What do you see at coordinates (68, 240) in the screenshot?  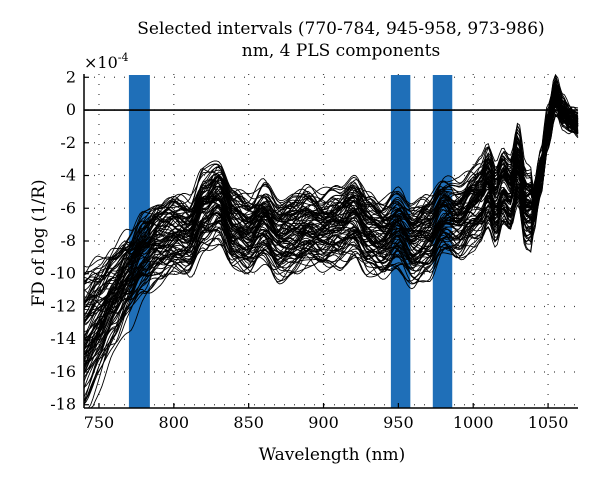 I see `y-tick-label: -8` at bounding box center [68, 240].